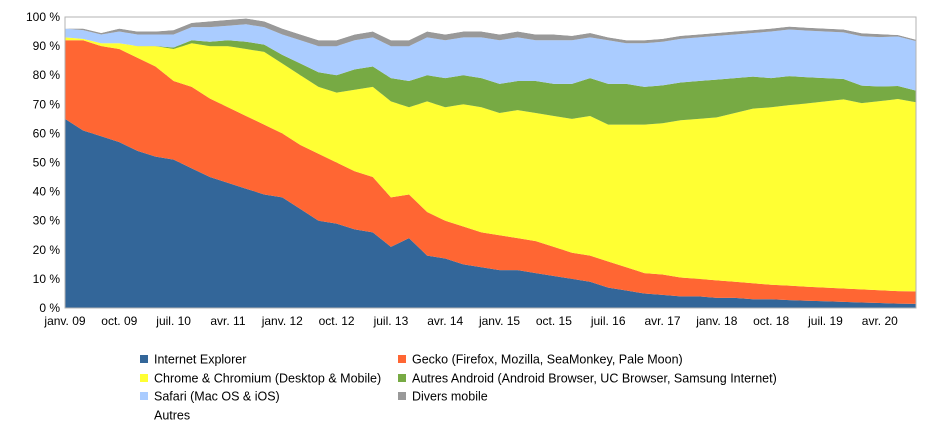 The image size is (935, 427). I want to click on legend-item-autres: Autres, so click(165, 415).